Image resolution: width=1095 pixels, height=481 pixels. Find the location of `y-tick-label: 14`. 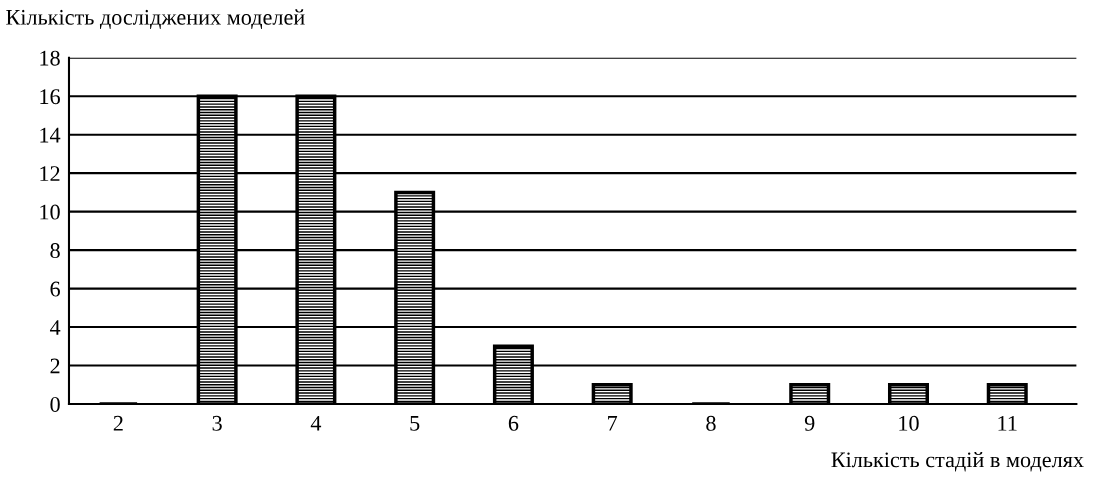

y-tick-label: 14 is located at coordinates (50, 135).